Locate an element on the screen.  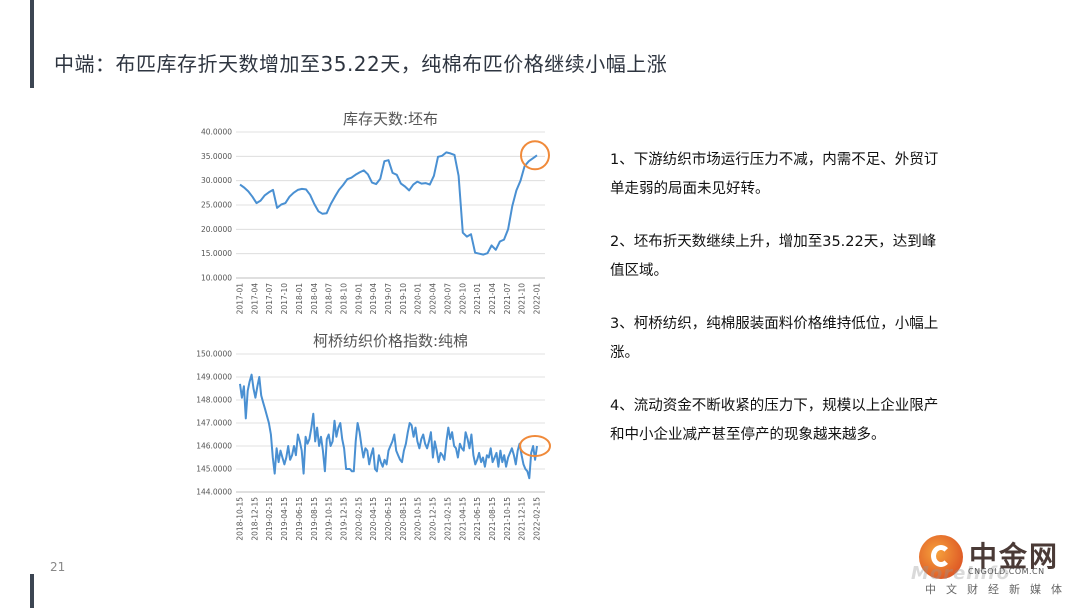
note-item: 2、坯布折天数继续上升，增加至35.22天，达到峰值区域。 is located at coordinates (773, 256).